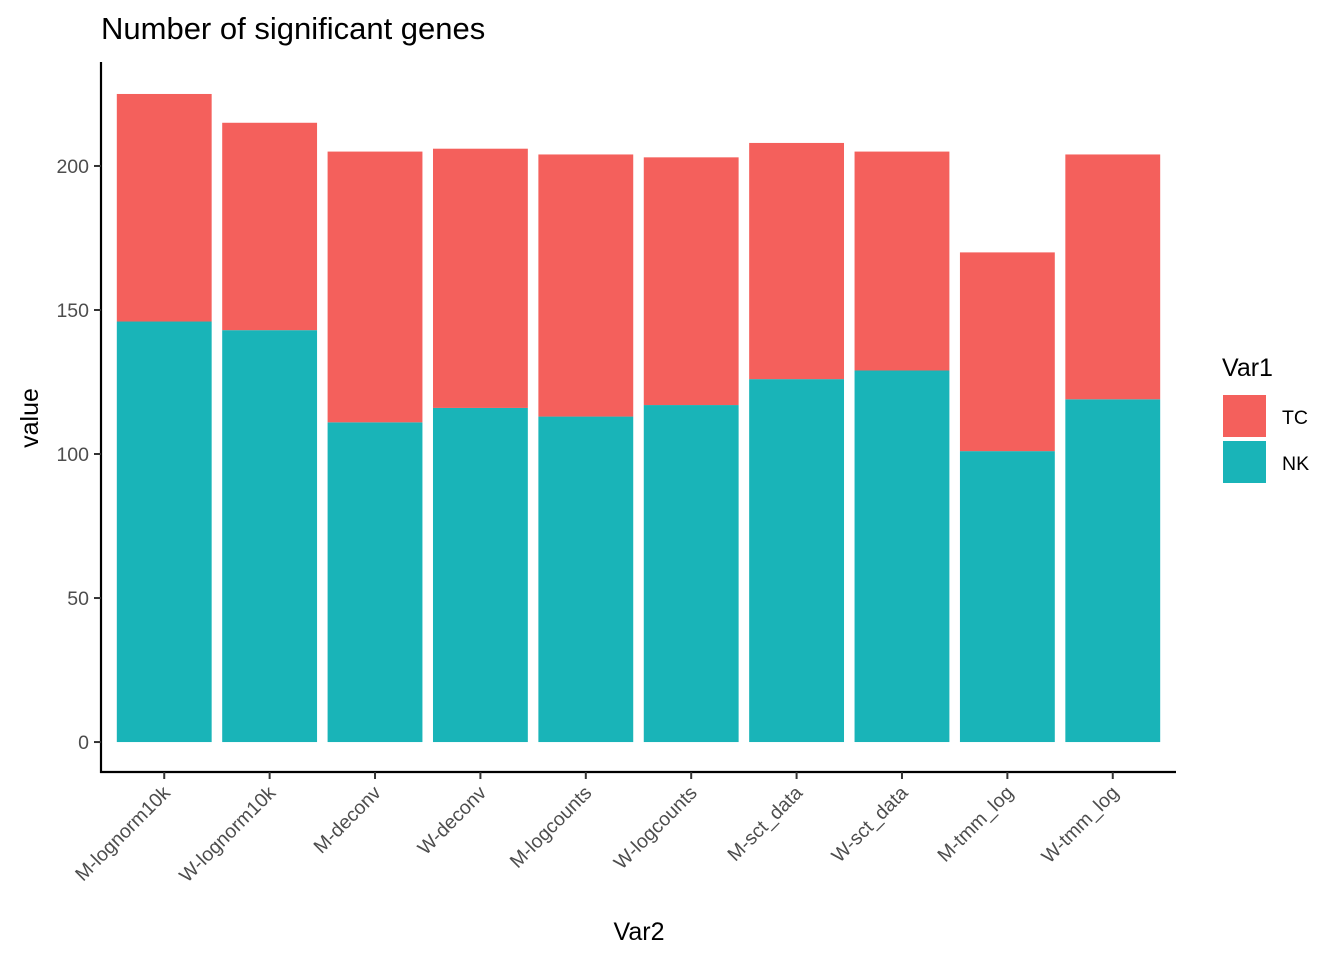  Describe the element at coordinates (164, 207) in the screenshot. I see `bar-tc-m-lognorm10k` at that location.